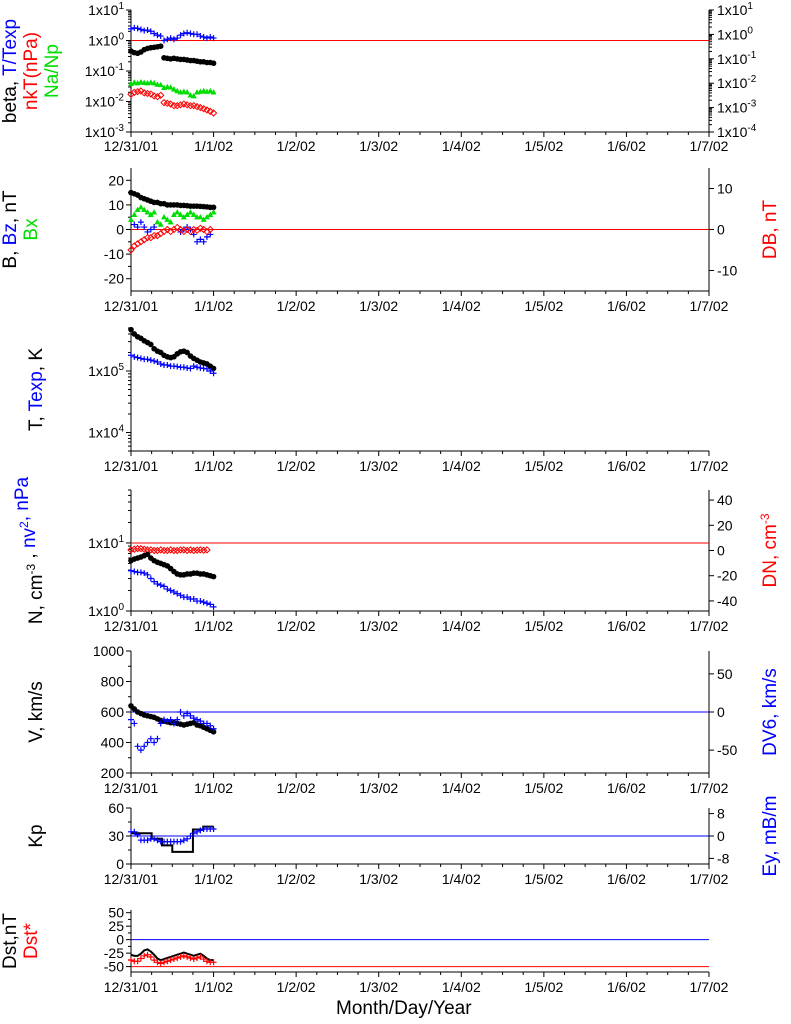 The height and width of the screenshot is (1024, 791). Describe the element at coordinates (169, 549) in the screenshot. I see `series-diamond` at that location.